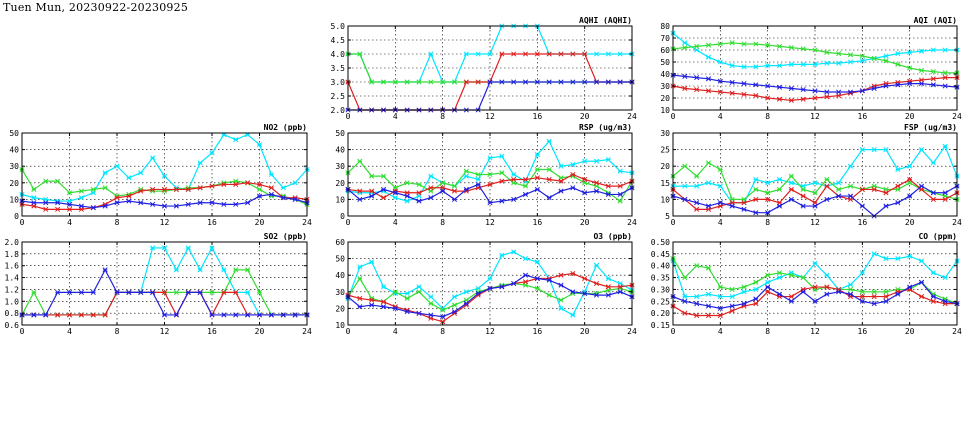 The image size is (975, 447). Describe the element at coordinates (338, 110) in the screenshot. I see `y-tick-label: 2.0` at that location.